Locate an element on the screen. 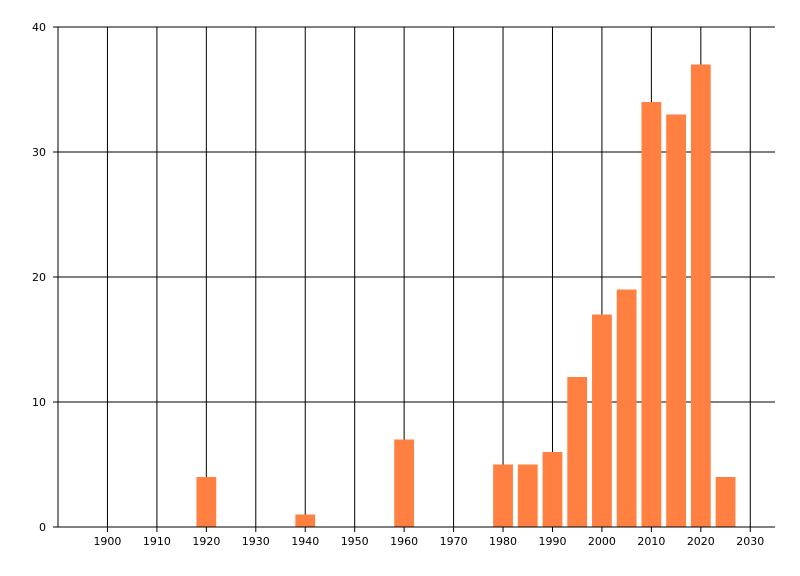 This screenshot has width=800, height=576. y-tick-label: 0 is located at coordinates (42, 527).